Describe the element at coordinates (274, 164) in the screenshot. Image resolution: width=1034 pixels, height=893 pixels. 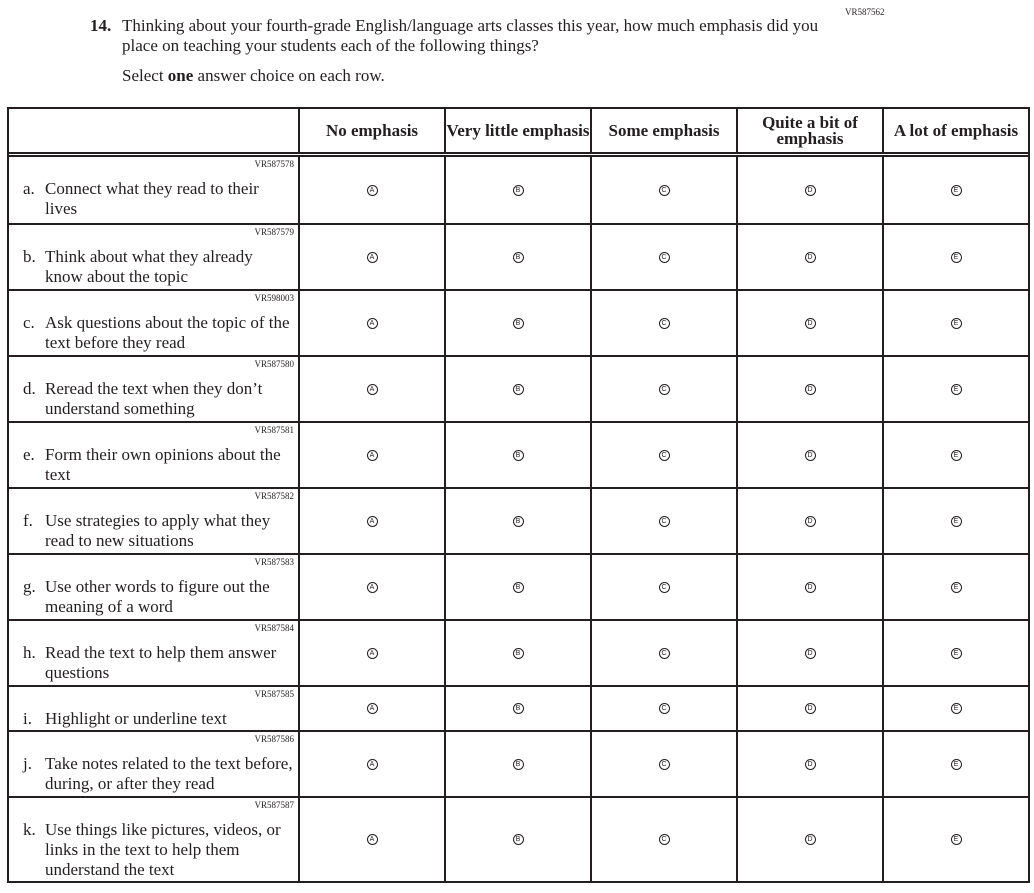
I see `item-code: VR587578` at that location.